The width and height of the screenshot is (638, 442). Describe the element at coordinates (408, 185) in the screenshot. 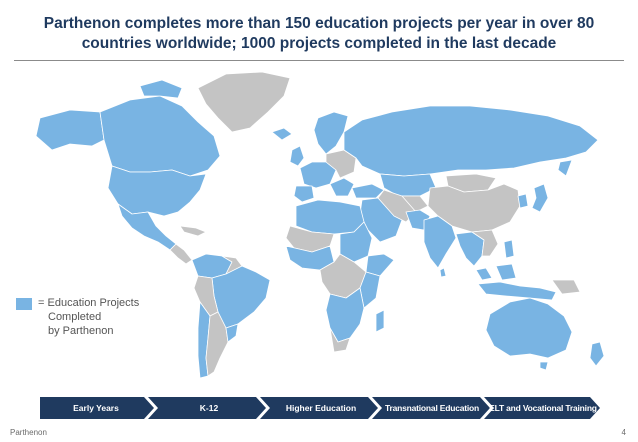

I see `kazakhstan-region` at that location.